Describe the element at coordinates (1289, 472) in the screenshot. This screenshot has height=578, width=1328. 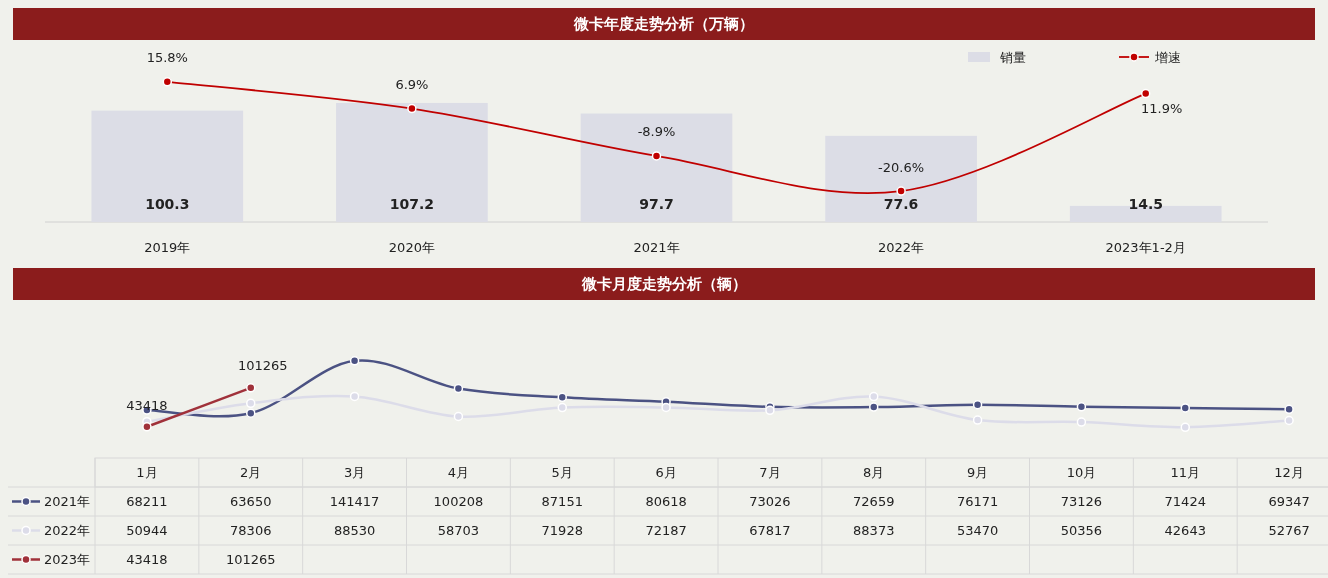
I see `x-tick-label: 12月` at that location.